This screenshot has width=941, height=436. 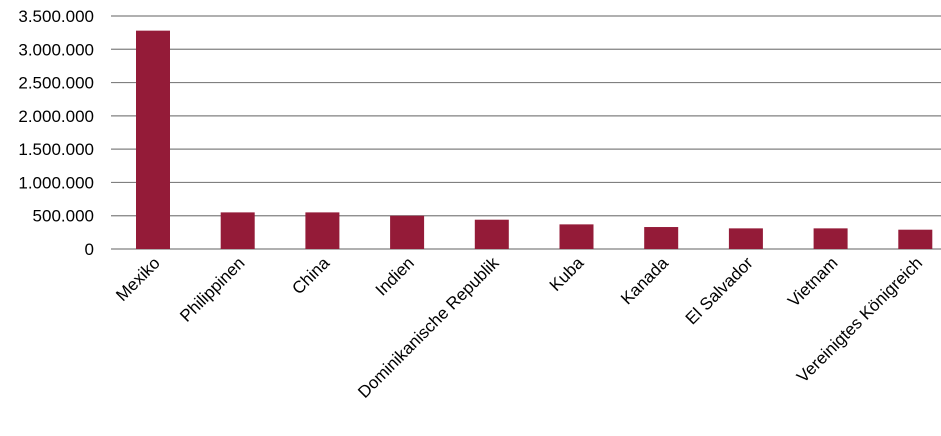 I want to click on x-category-label: El Salvador, so click(x=719, y=290).